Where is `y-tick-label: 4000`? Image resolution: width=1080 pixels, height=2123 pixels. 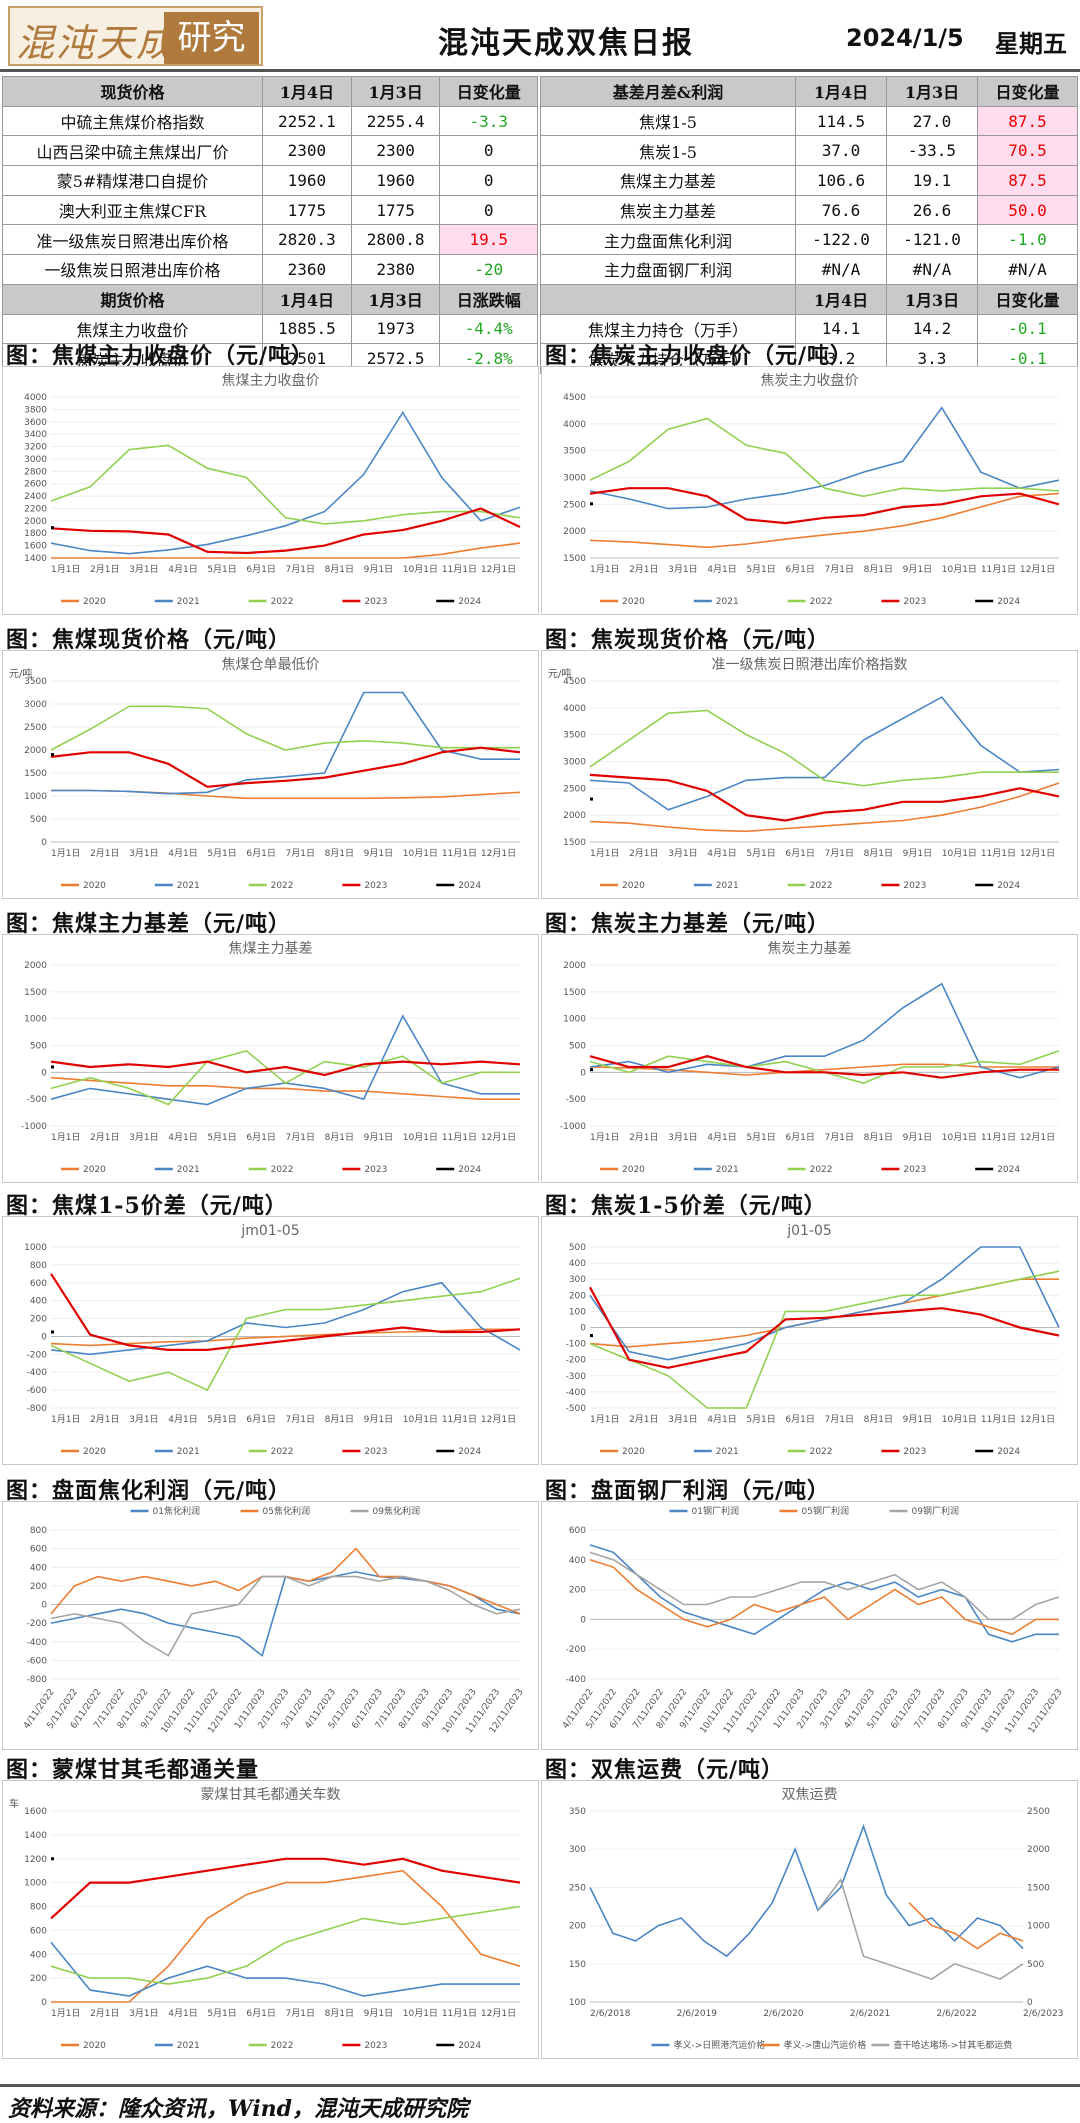 y-tick-label: 4000 is located at coordinates (35, 398).